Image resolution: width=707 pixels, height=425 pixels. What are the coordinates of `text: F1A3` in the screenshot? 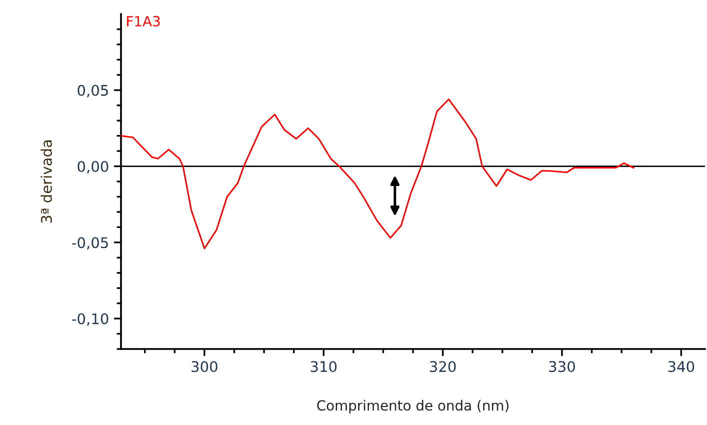 It's located at (143, 21).